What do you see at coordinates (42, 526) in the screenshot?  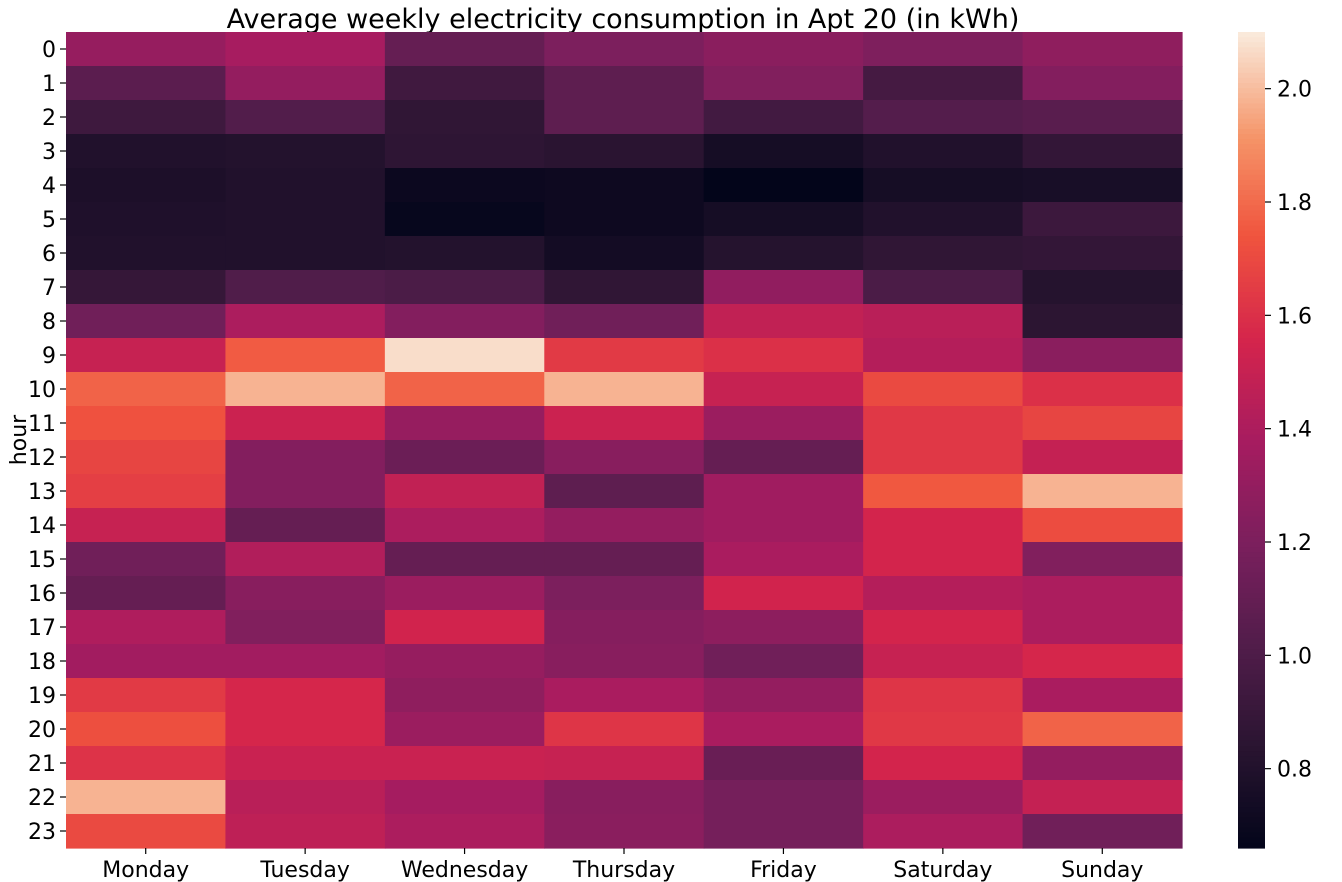 I see `y-tick-label: 14` at bounding box center [42, 526].